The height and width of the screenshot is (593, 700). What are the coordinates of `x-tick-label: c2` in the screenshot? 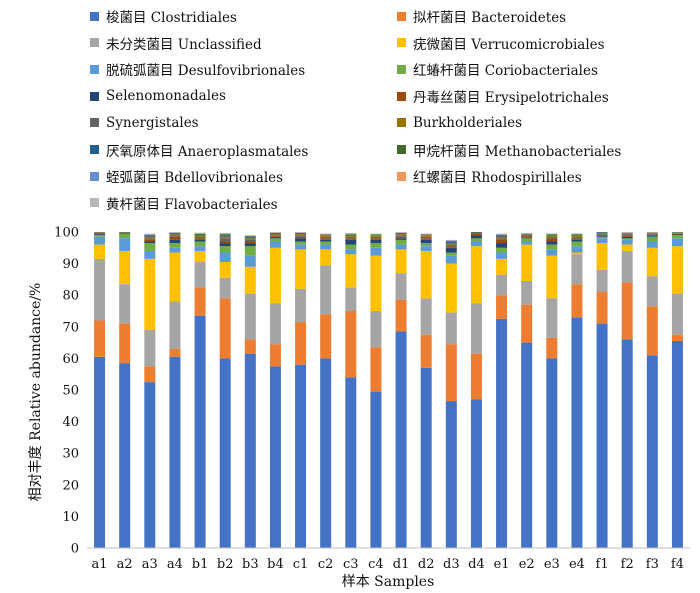 It's located at (326, 564).